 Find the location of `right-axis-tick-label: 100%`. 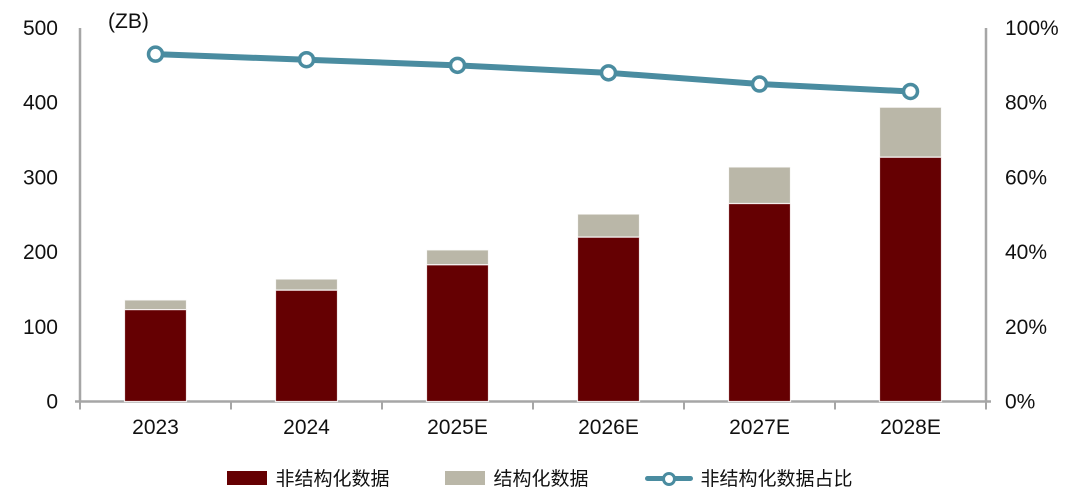

right-axis-tick-label: 100% is located at coordinates (1032, 28).